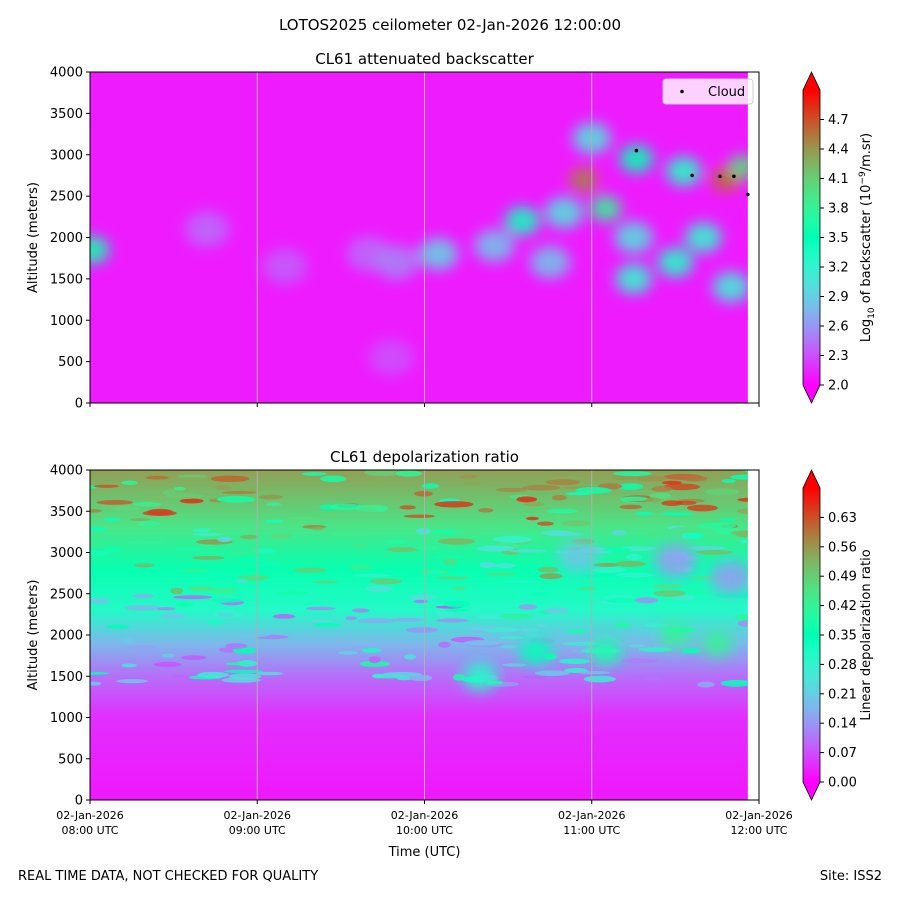 This screenshot has width=900, height=900. What do you see at coordinates (842, 665) in the screenshot?
I see `colorbar-tick-label: 0.28` at bounding box center [842, 665].